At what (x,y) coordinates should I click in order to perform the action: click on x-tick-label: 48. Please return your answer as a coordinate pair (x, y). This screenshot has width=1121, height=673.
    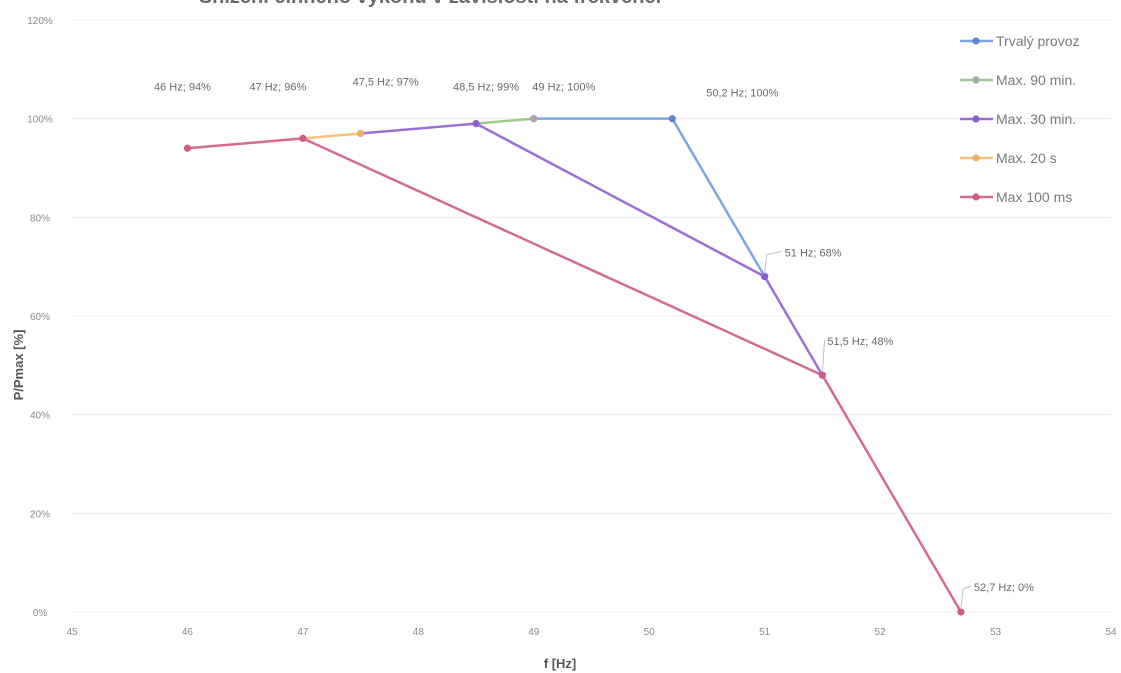
    Looking at the image, I should click on (419, 632).